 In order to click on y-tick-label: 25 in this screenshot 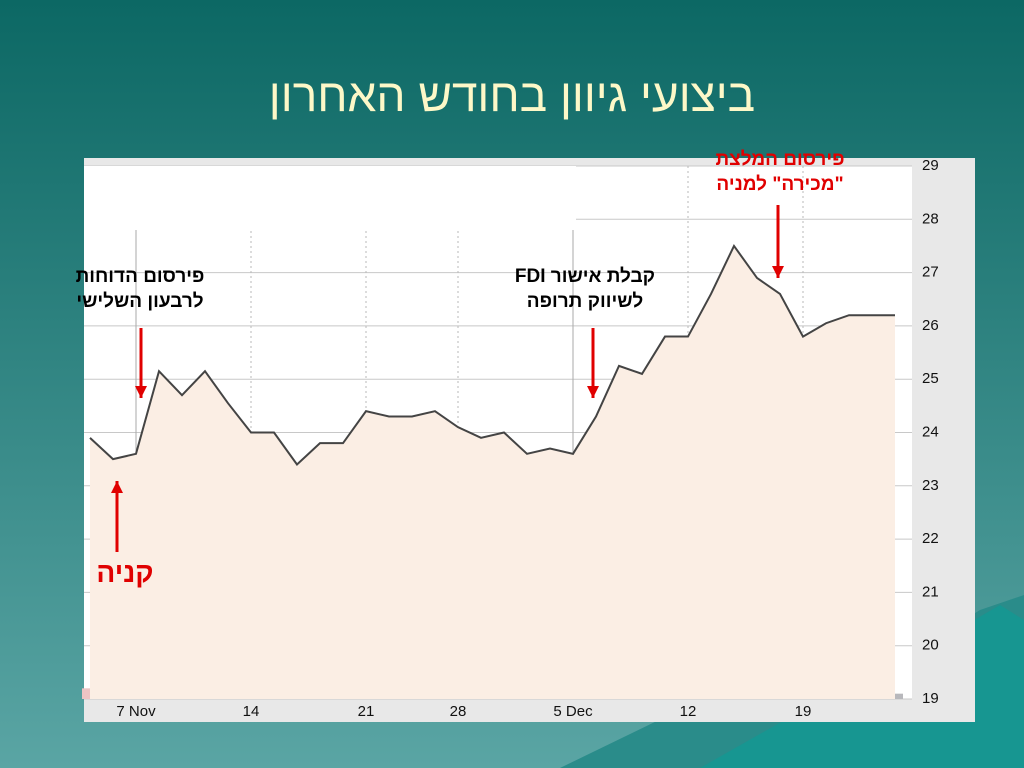, I will do `click(930, 378)`.